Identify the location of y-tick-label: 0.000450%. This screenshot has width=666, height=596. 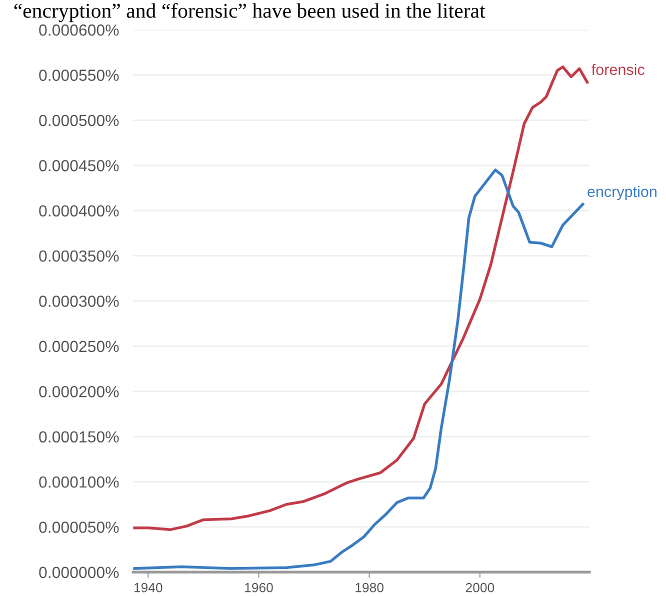
(79, 166).